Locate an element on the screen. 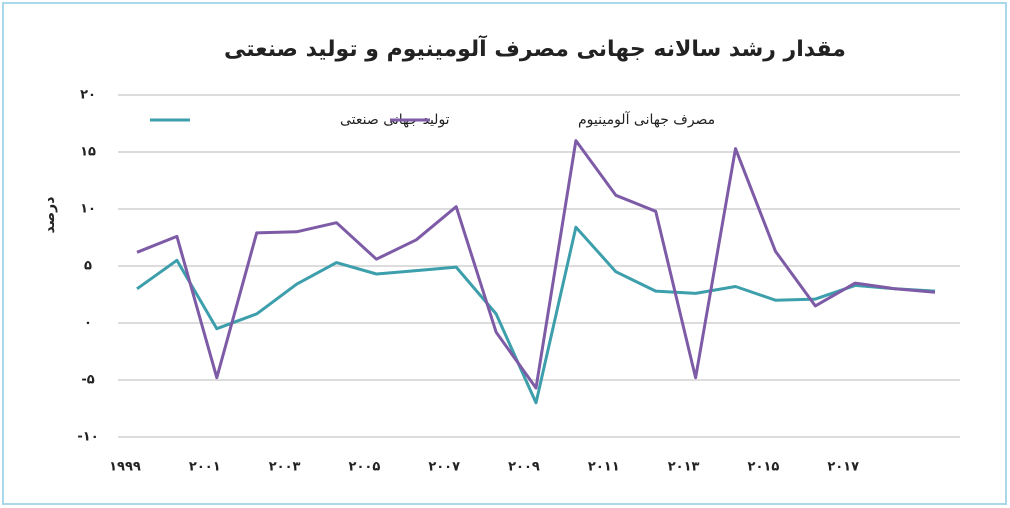  y-tick-label: ۱۰ is located at coordinates (88, 209).